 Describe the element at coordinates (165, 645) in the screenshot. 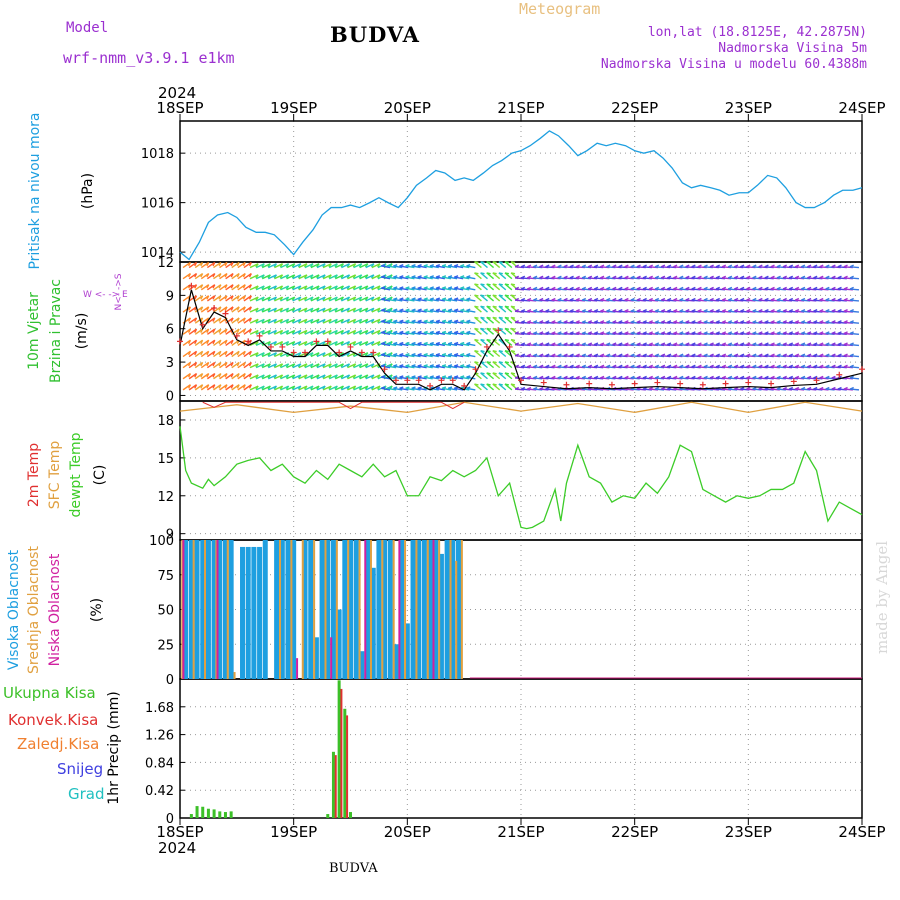

I see `y-tick-label: 25` at that location.